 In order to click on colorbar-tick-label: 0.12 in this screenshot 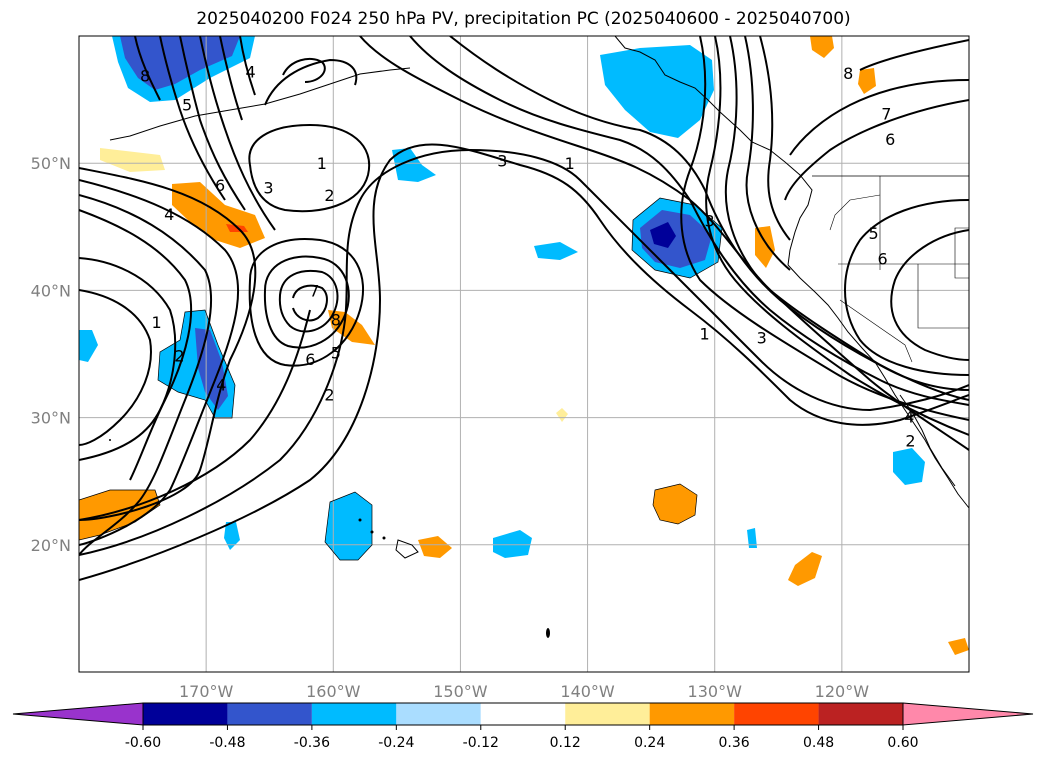, I will do `click(565, 743)`.